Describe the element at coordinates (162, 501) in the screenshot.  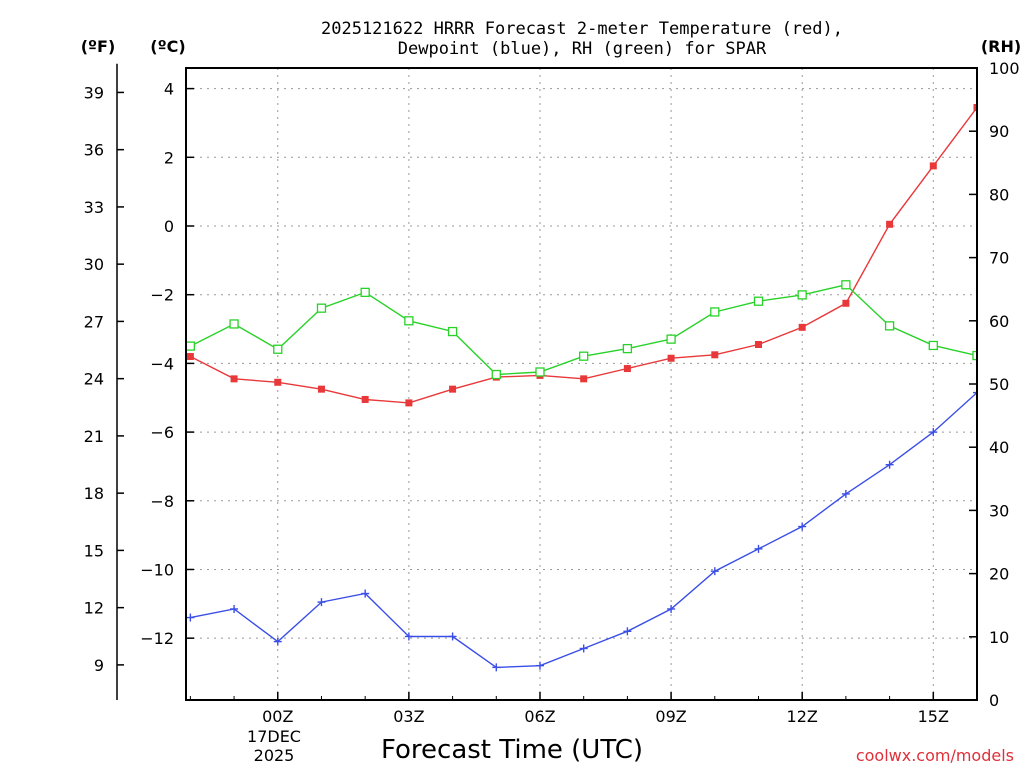
I see `celsius-tick-label: −8` at that location.